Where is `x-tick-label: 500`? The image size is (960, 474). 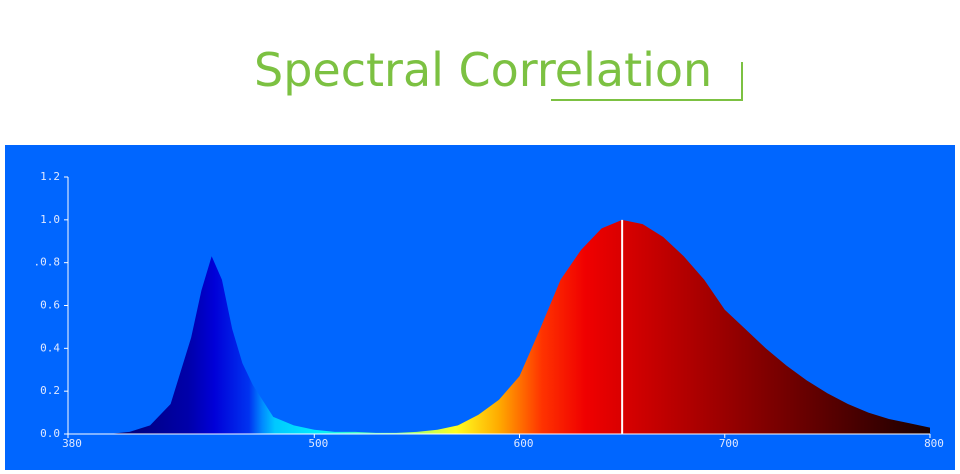 x-tick-label: 500 is located at coordinates (318, 443).